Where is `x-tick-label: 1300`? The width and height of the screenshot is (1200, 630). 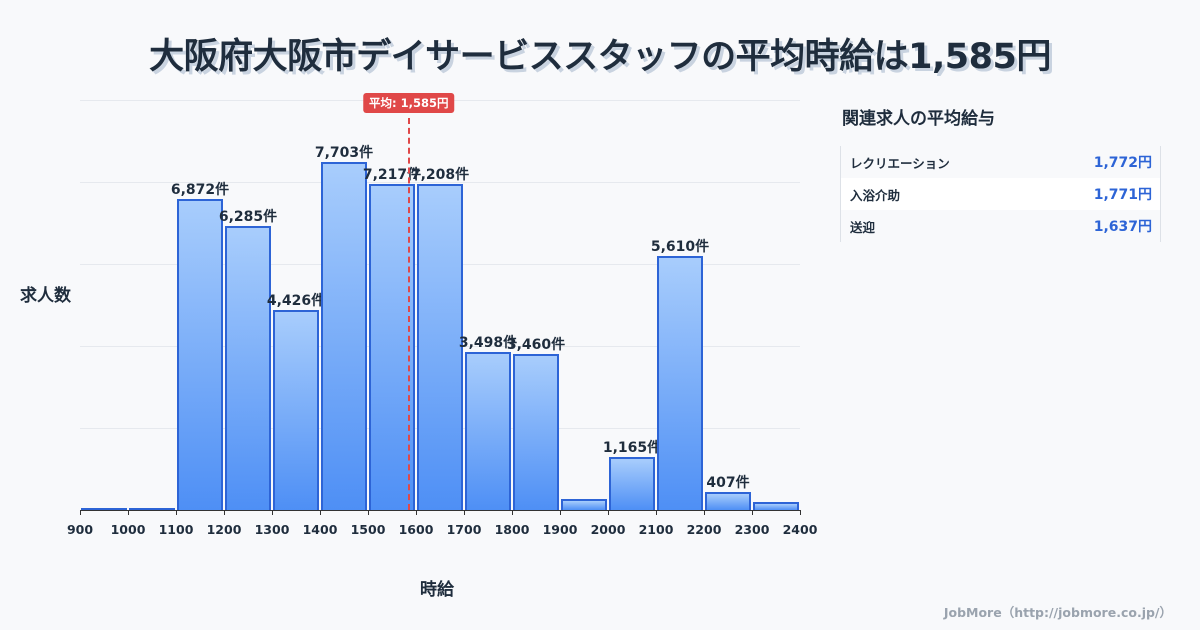
x-tick-label: 1300 is located at coordinates (272, 529).